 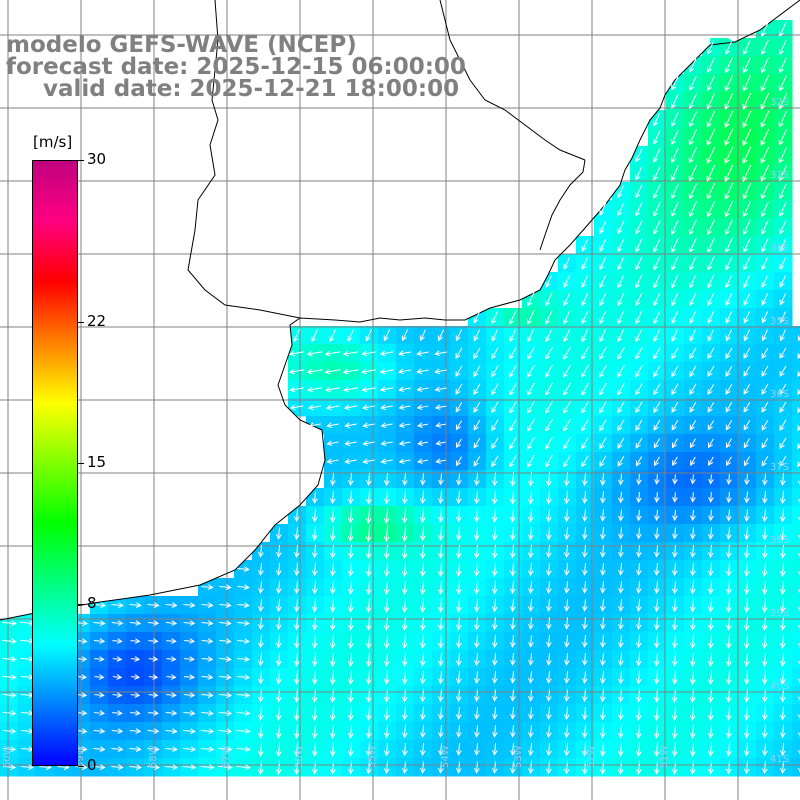 I want to click on latitude-label: 41S, so click(x=779, y=759).